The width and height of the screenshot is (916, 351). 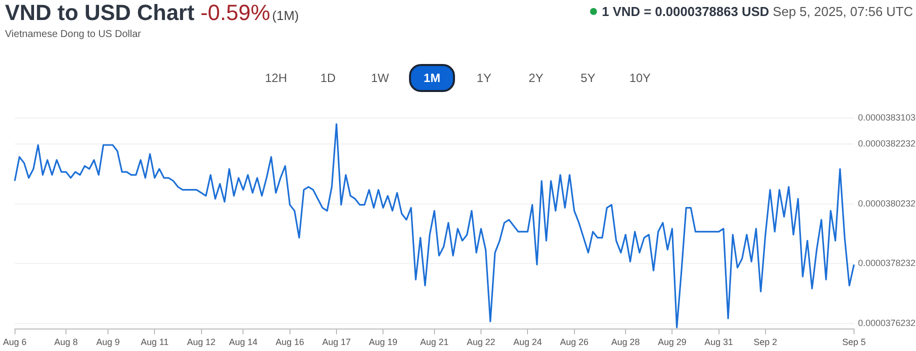 What do you see at coordinates (640, 78) in the screenshot?
I see `text: 10Y` at bounding box center [640, 78].